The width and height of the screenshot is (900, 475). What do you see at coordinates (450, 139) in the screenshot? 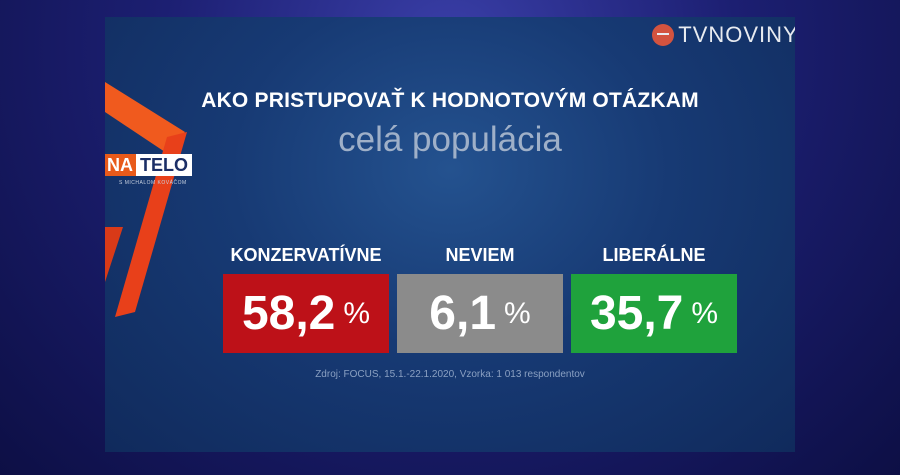
I see `chart-subtitle: celá populácia` at bounding box center [450, 139].